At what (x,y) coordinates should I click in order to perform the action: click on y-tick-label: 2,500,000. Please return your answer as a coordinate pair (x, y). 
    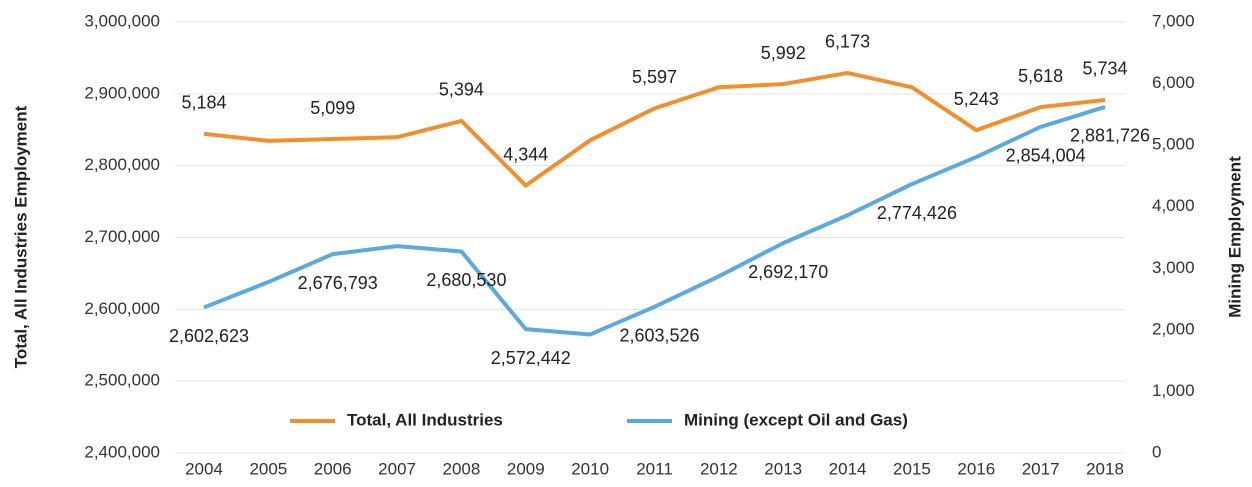
    Looking at the image, I should click on (122, 380).